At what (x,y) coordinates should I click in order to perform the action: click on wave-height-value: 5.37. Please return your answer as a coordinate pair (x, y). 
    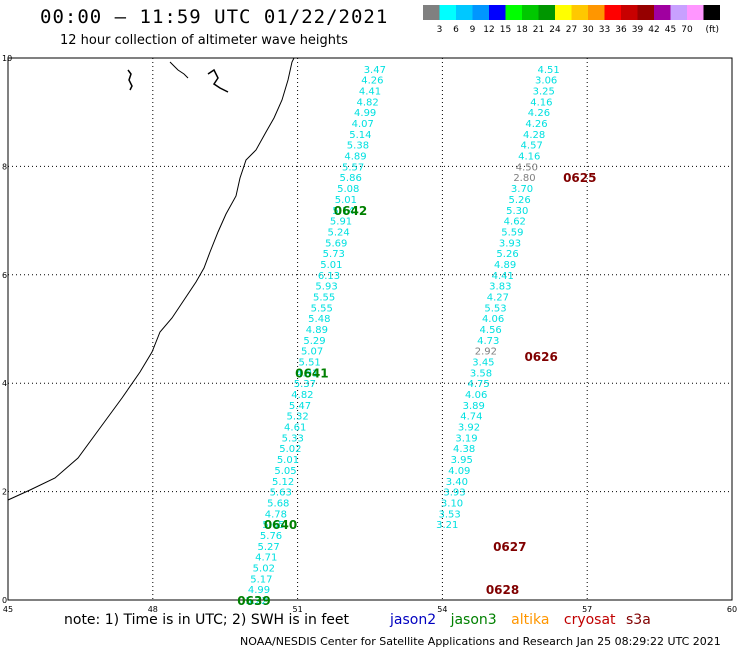
    Looking at the image, I should click on (305, 384).